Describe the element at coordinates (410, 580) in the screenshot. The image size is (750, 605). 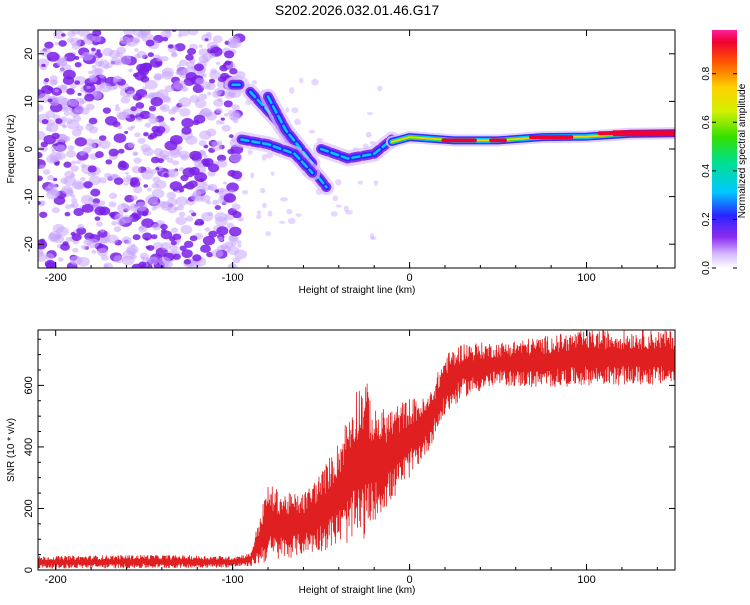
I see `snr-xtick-label: 0` at that location.